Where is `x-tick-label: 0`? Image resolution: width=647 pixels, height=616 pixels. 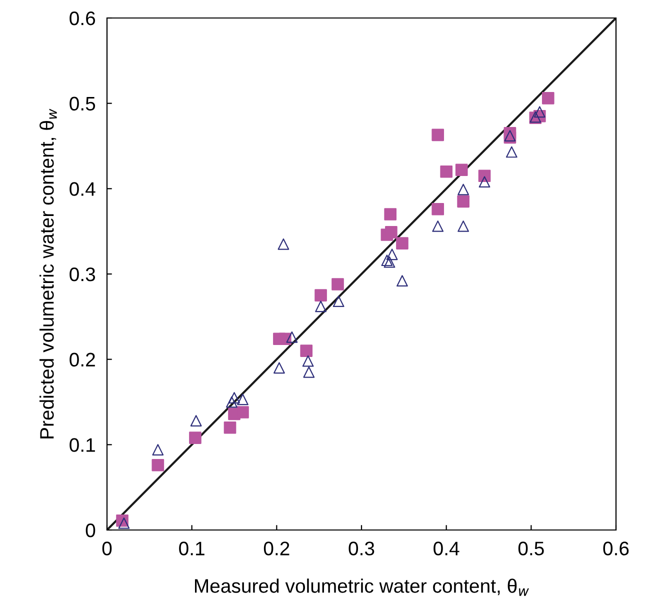
x-tick-label: 0 is located at coordinates (107, 549).